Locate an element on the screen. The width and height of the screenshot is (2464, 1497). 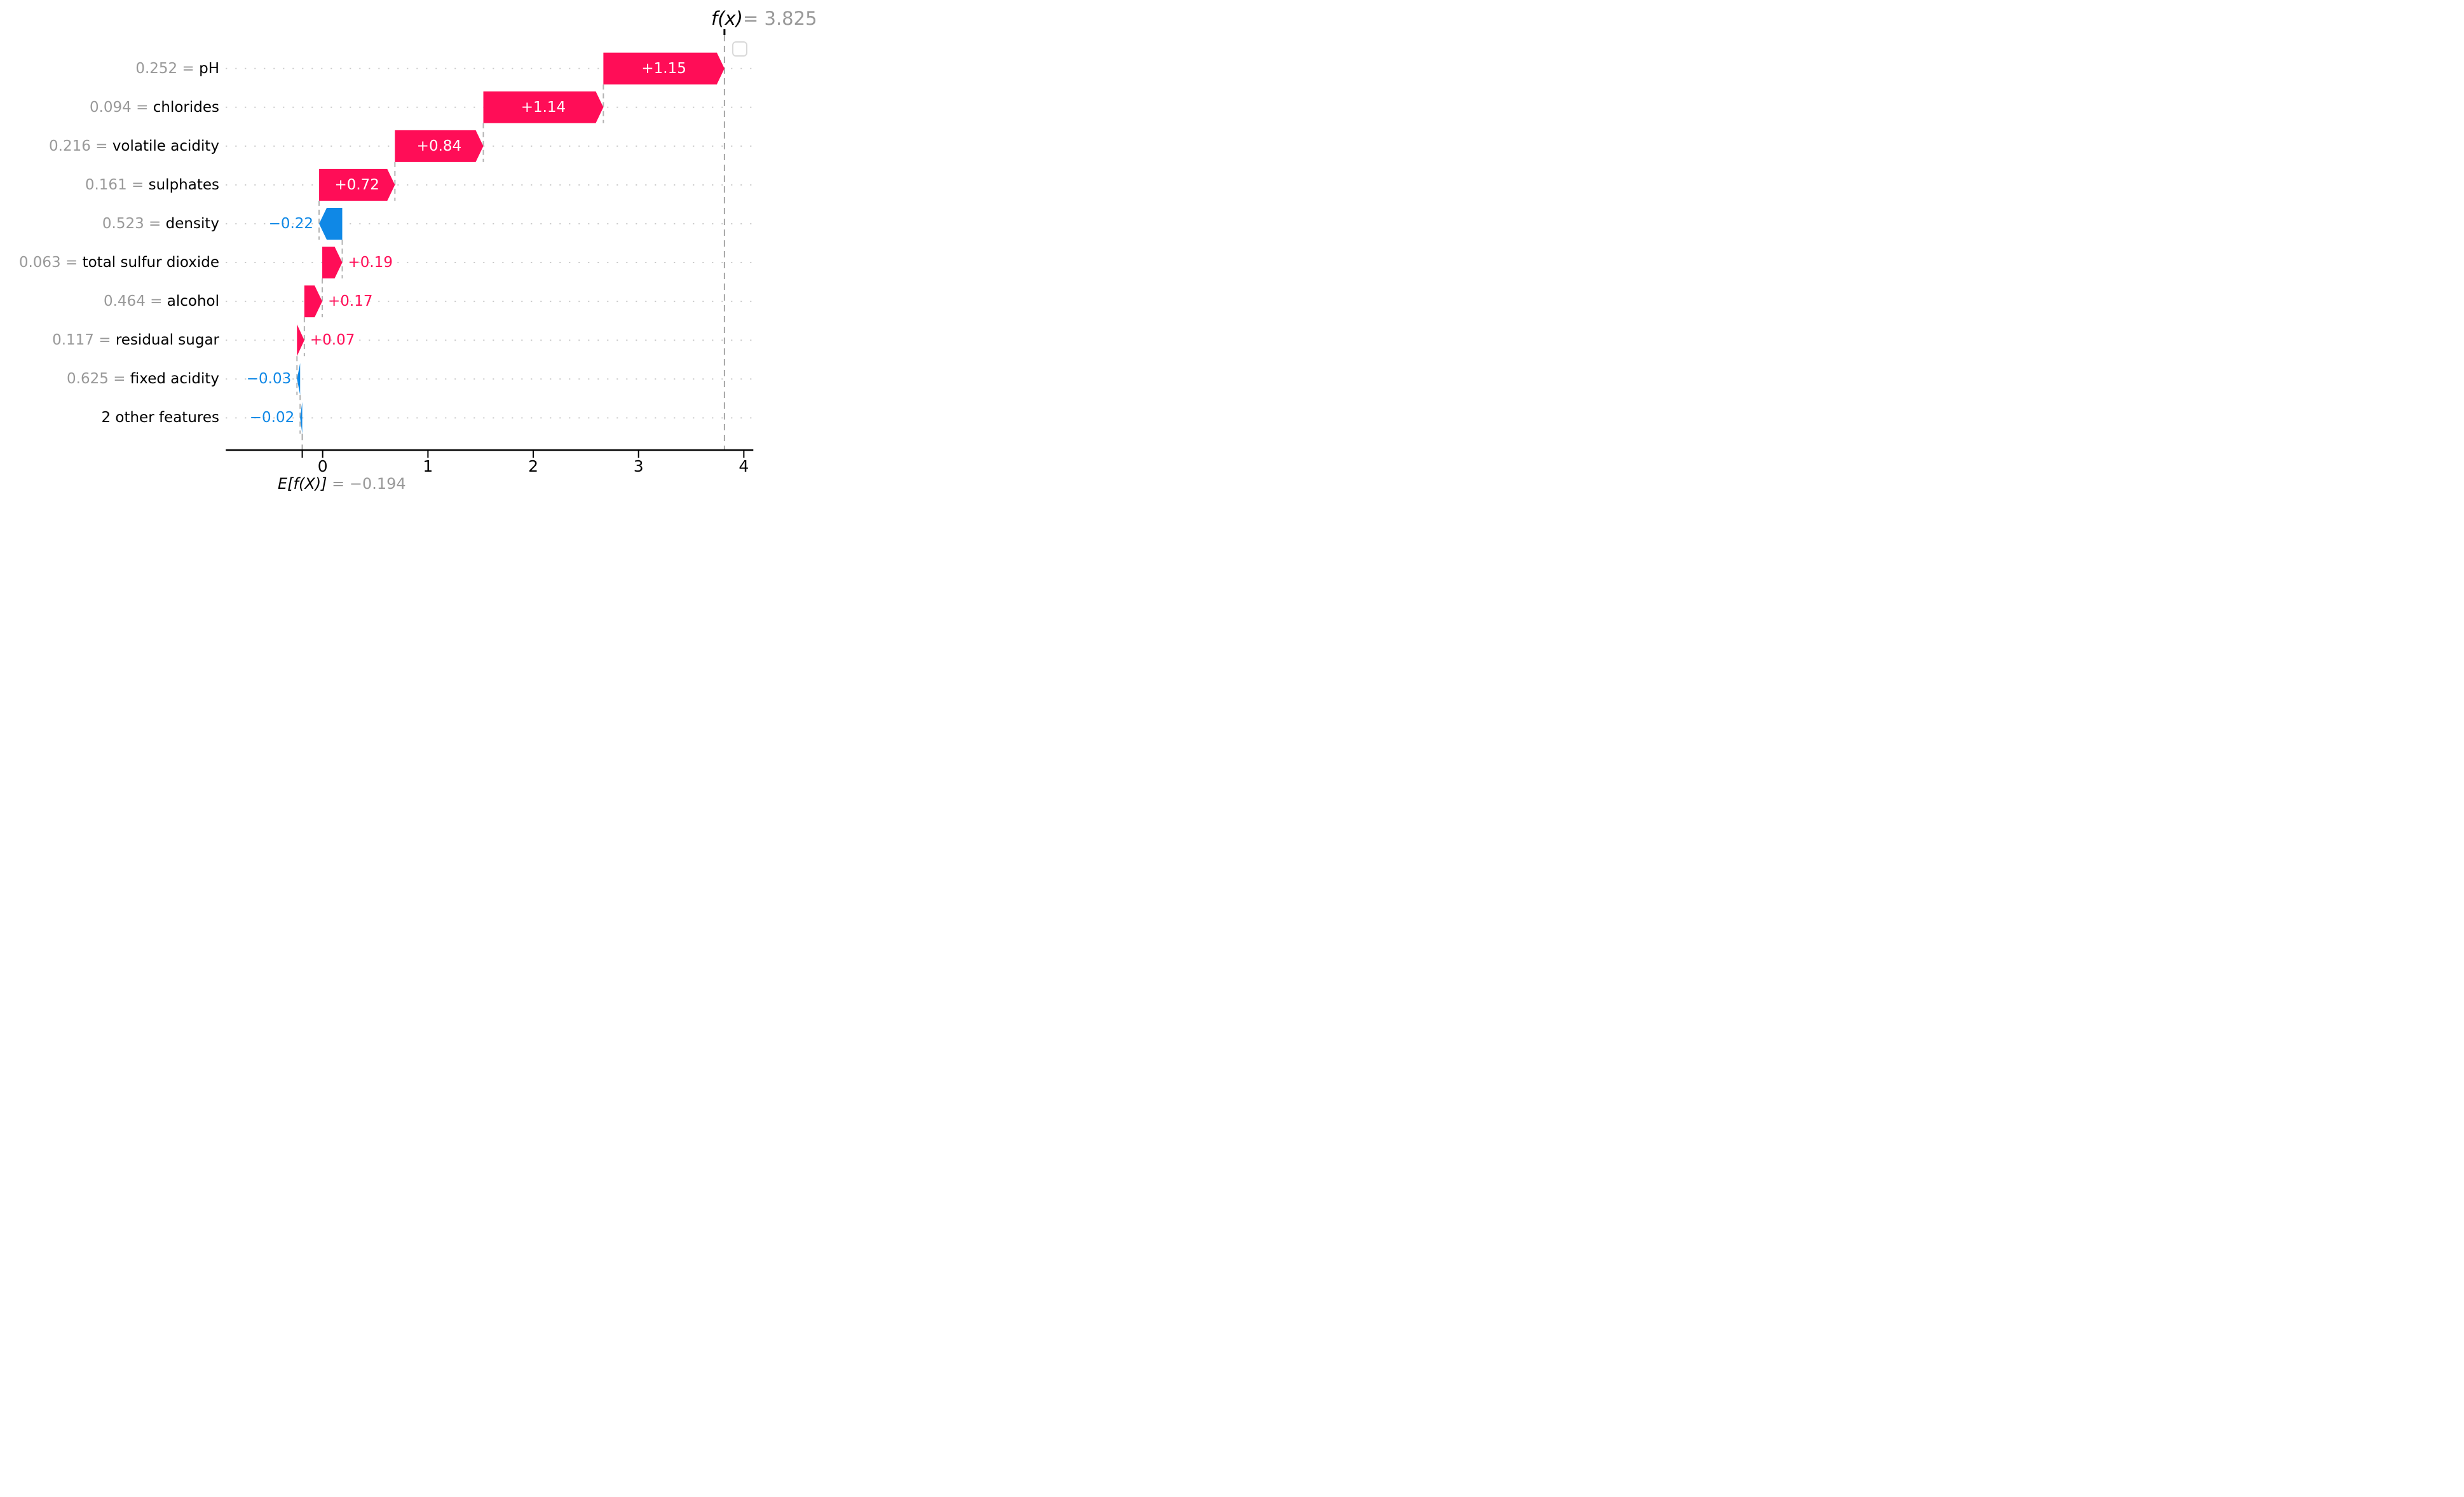
bar-value-label-ph: +1.15 is located at coordinates (663, 68).